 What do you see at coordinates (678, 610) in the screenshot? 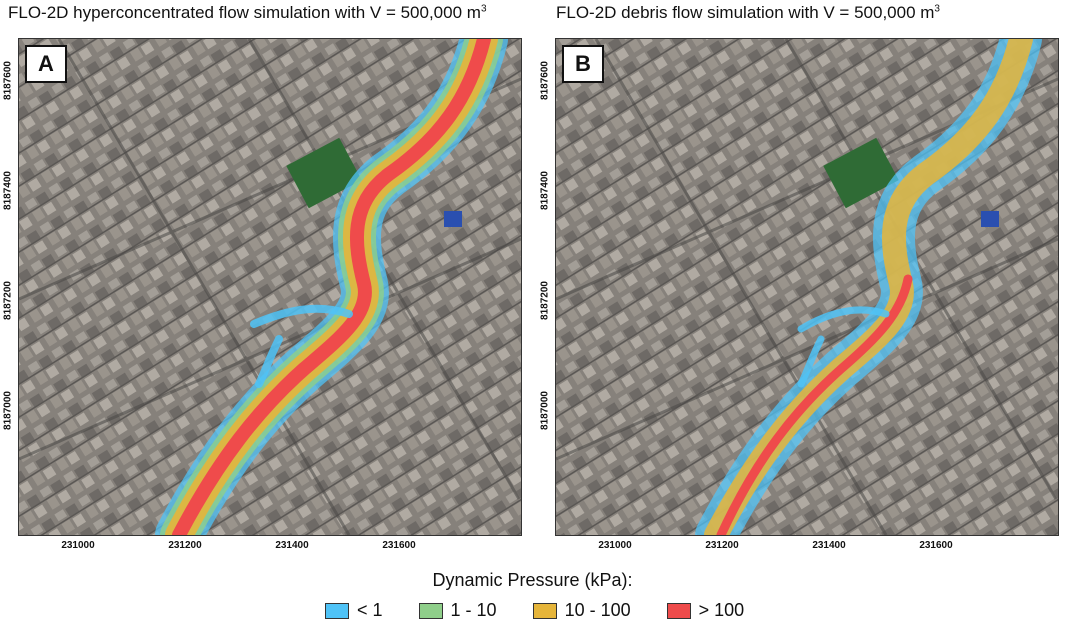
I see `legend-swatch-gt100` at bounding box center [678, 610].